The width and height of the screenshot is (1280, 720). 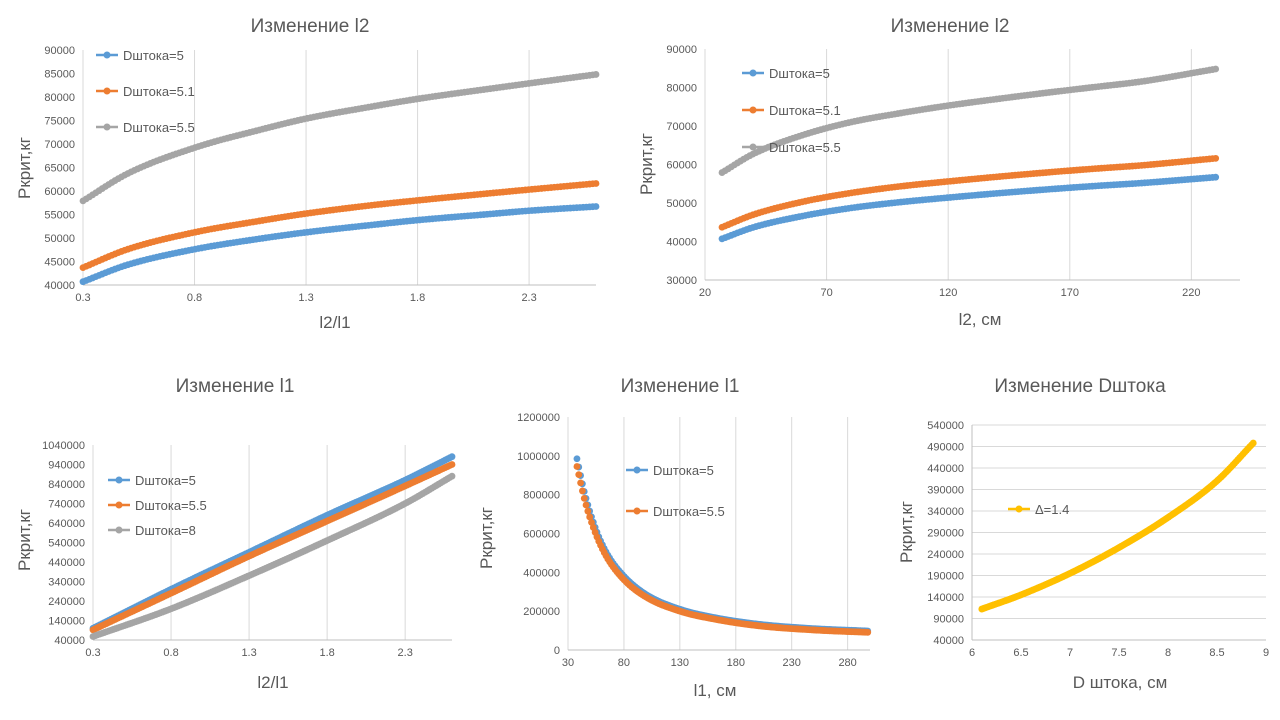 I want to click on legend-label: Dштока=8, so click(x=165, y=530).